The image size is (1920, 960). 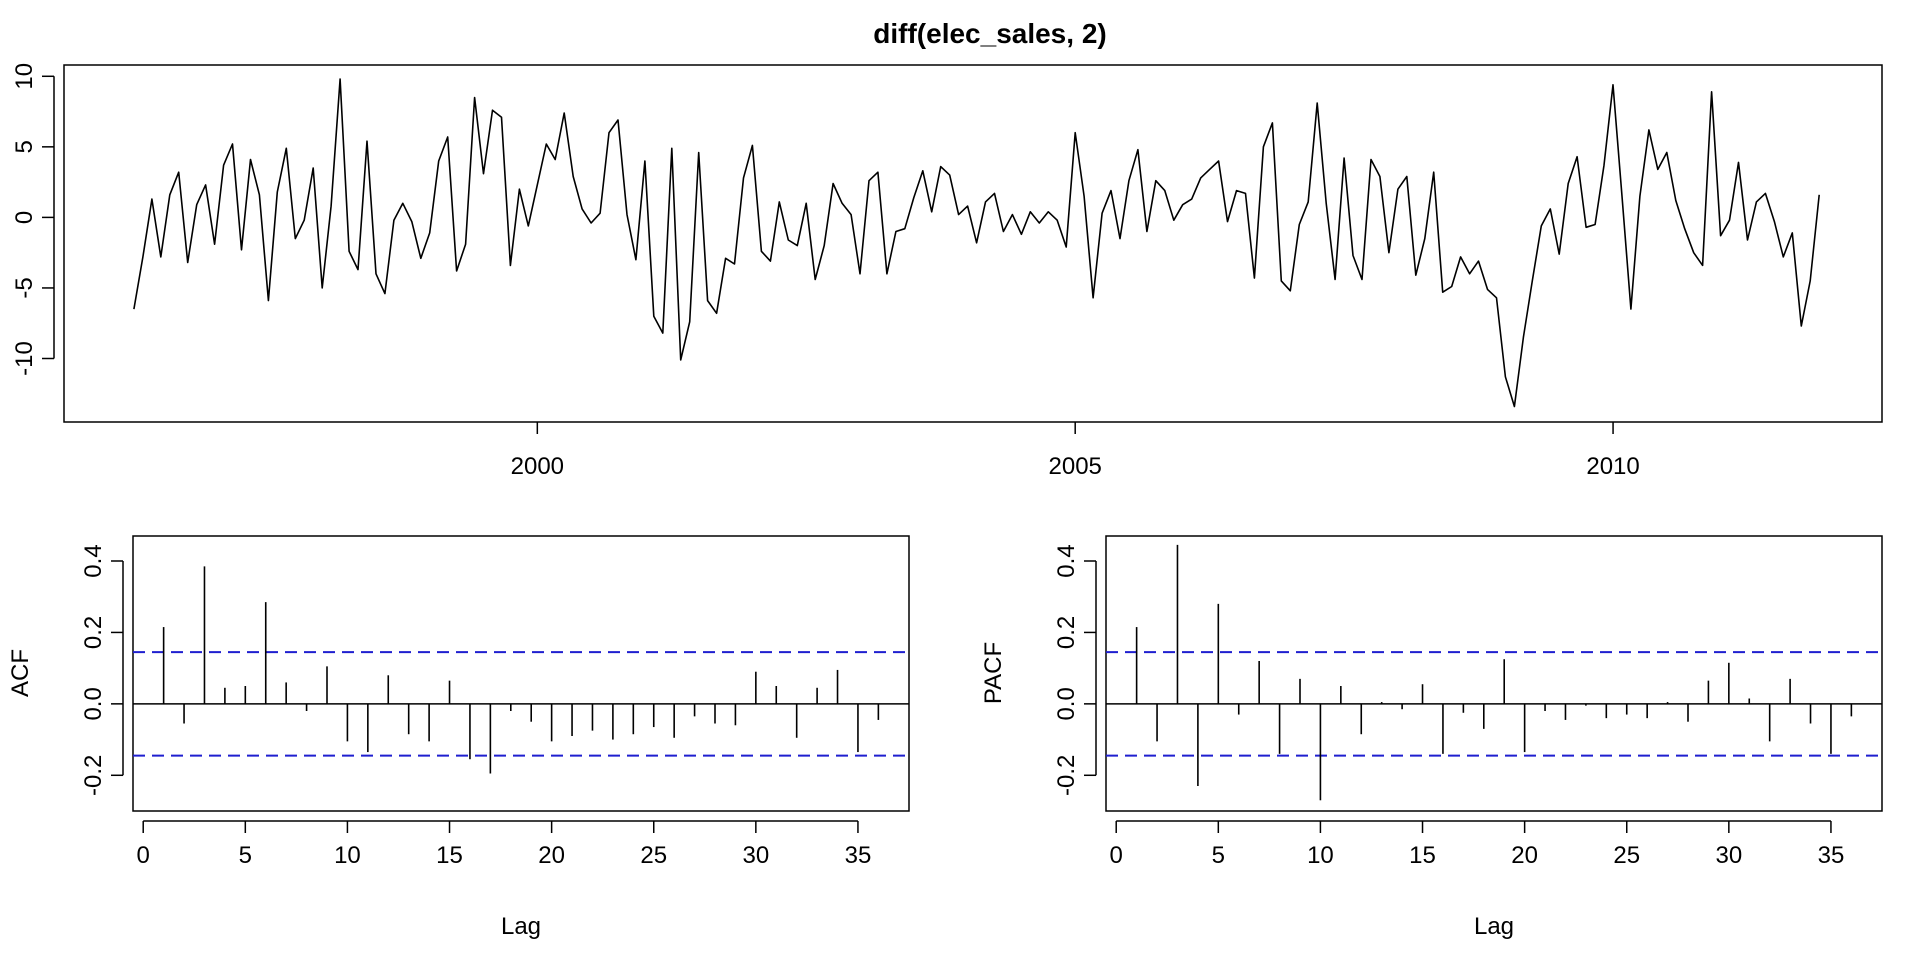 I want to click on y-tick-label: -5, so click(x=24, y=287).